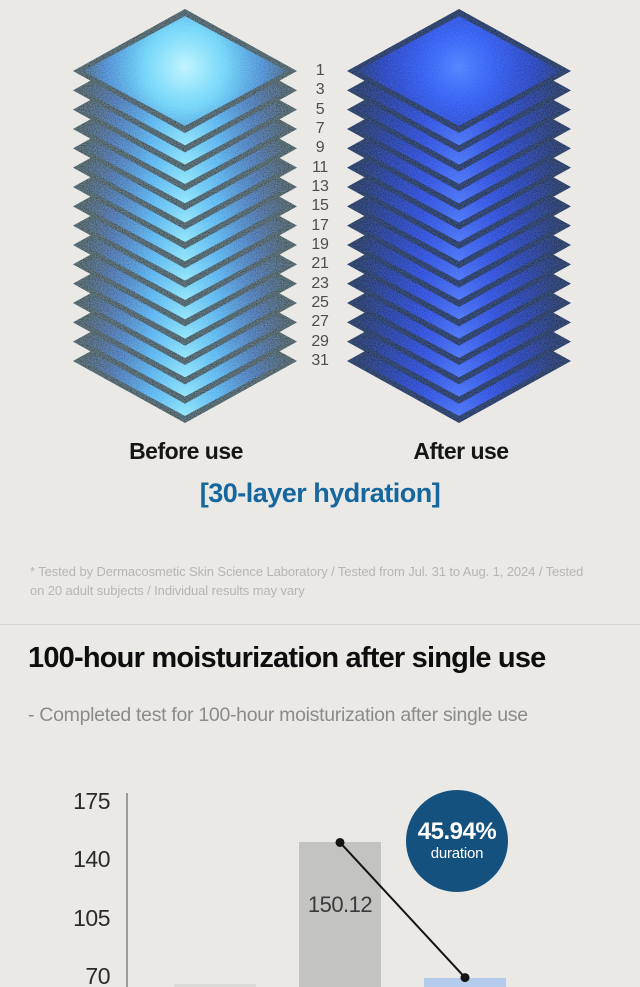  What do you see at coordinates (185, 216) in the screenshot?
I see `before-stack-image` at bounding box center [185, 216].